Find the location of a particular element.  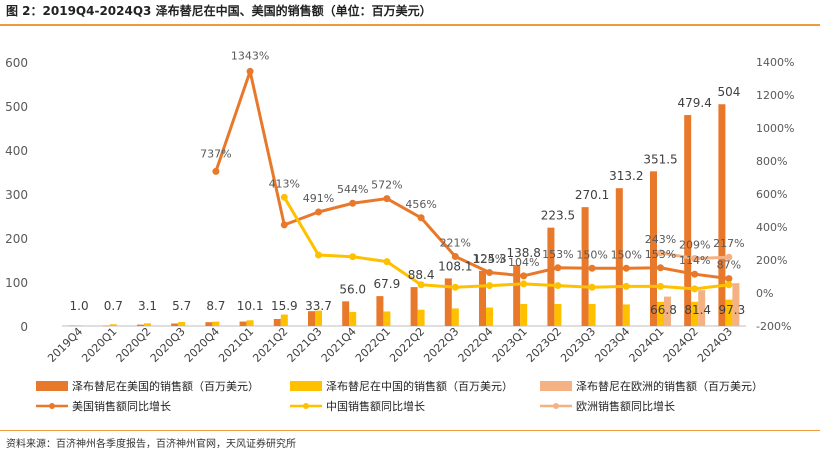

us-growth-label: 124% is located at coordinates (489, 259).